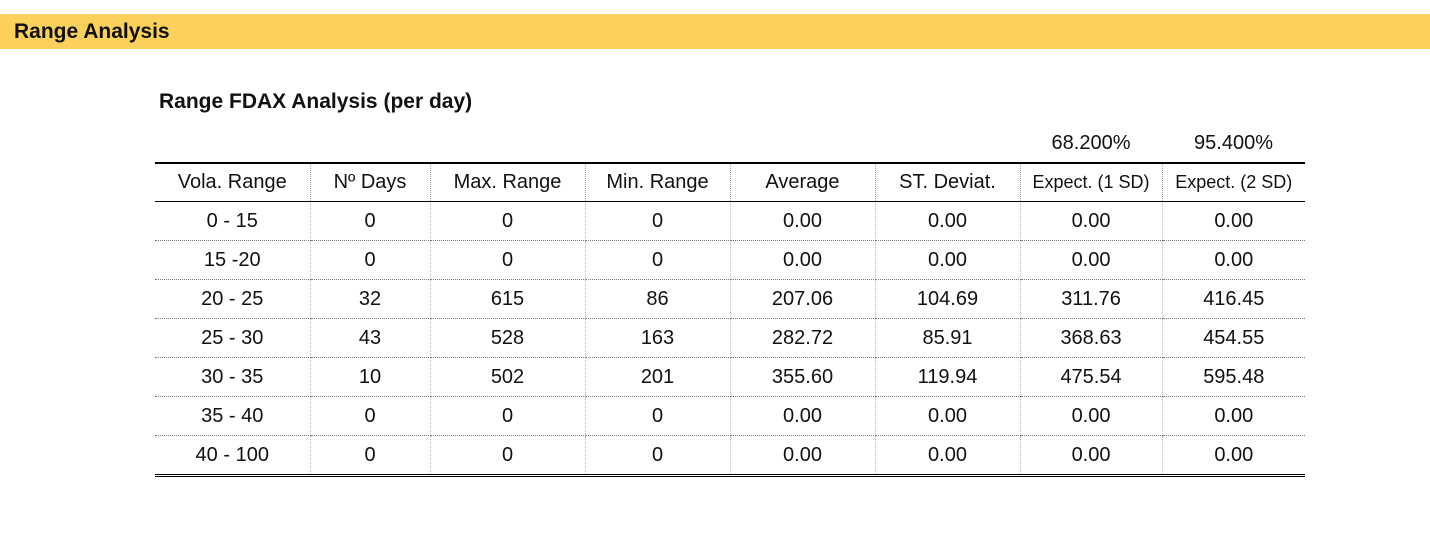 This screenshot has width=1430, height=540. I want to click on col-header-expect-1sd: Expect. (1 SD), so click(1091, 182).